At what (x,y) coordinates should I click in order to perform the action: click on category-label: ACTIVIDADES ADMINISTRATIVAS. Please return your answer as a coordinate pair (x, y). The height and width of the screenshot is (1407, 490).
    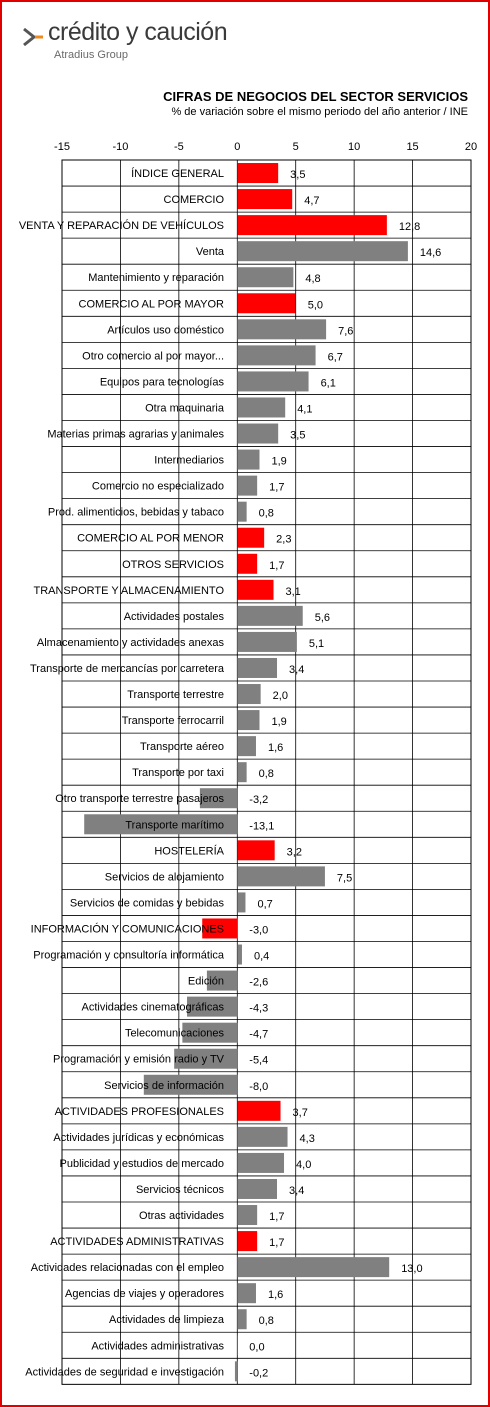
    Looking at the image, I should click on (137, 1242).